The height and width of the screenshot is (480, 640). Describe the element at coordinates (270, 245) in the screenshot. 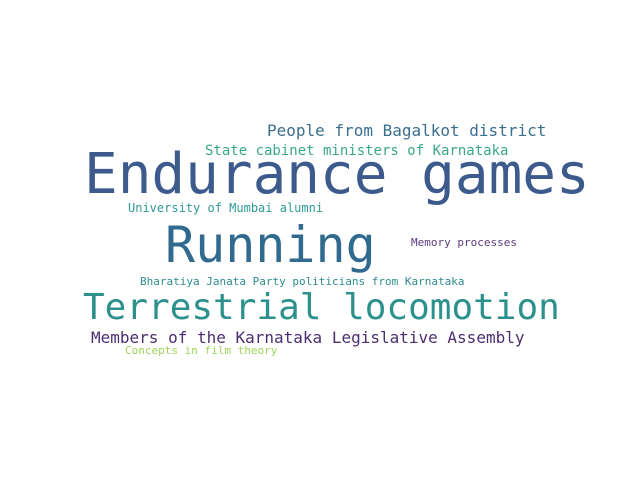

I see `word-running: Running` at that location.